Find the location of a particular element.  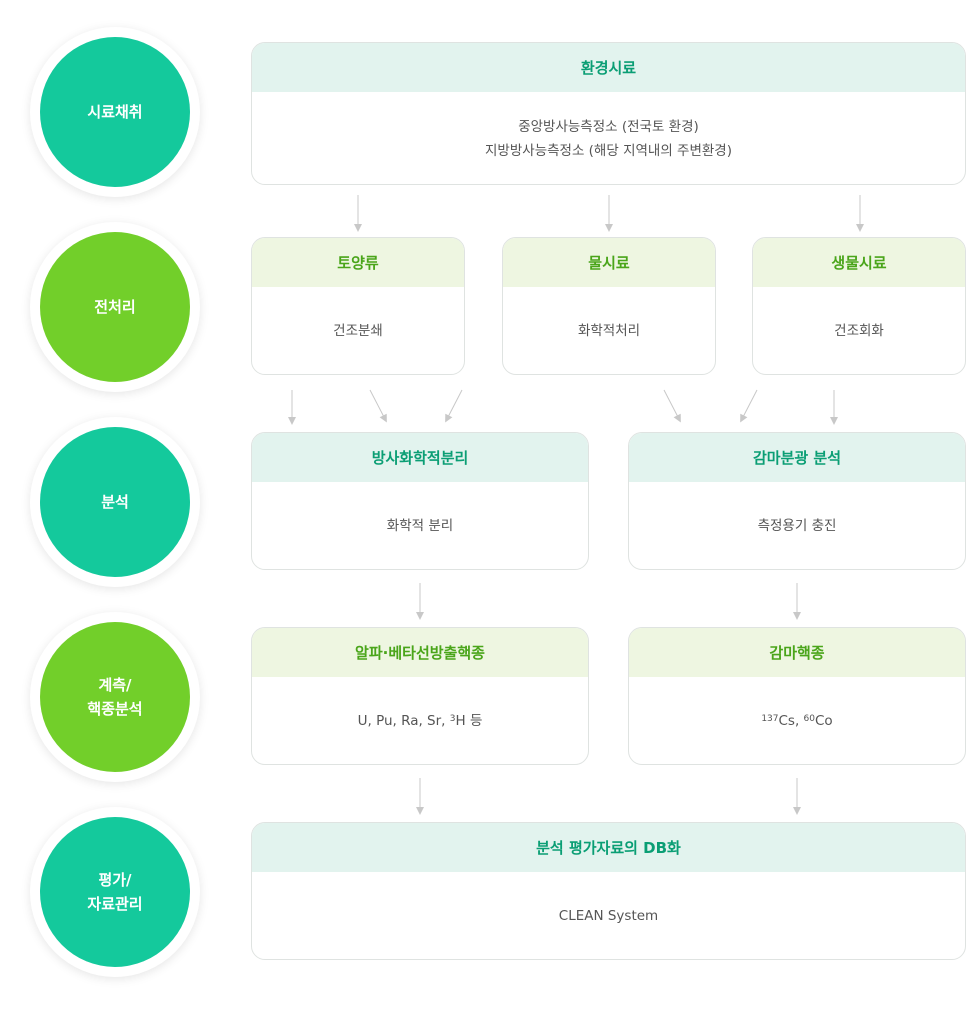

step-sampling: 시료채취 is located at coordinates (115, 112).